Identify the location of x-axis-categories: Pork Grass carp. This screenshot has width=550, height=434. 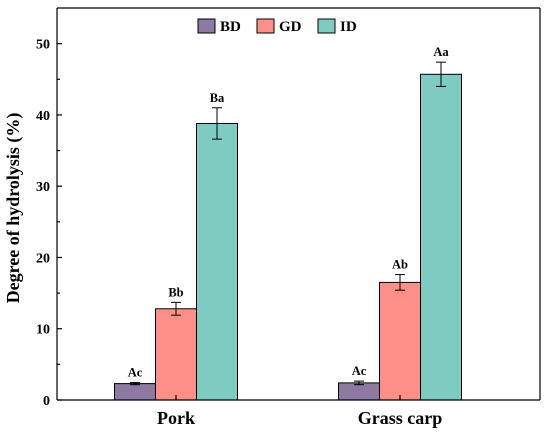
(299, 411).